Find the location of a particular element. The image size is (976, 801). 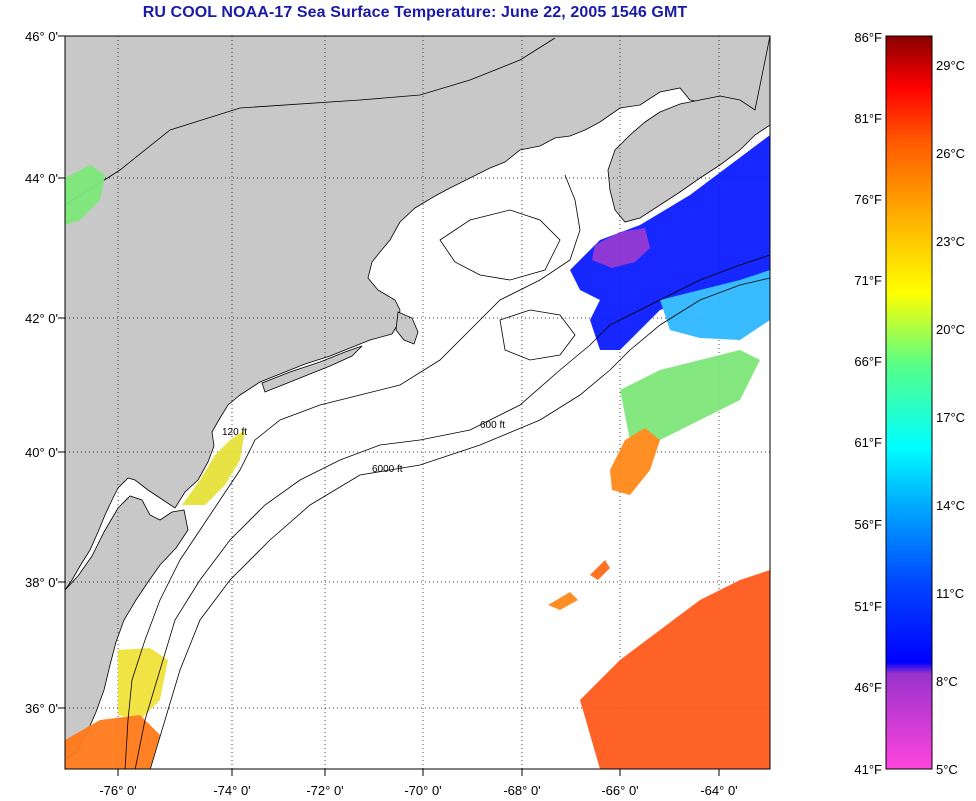

colorbar-f-56: 56°F is located at coordinates (868, 524).